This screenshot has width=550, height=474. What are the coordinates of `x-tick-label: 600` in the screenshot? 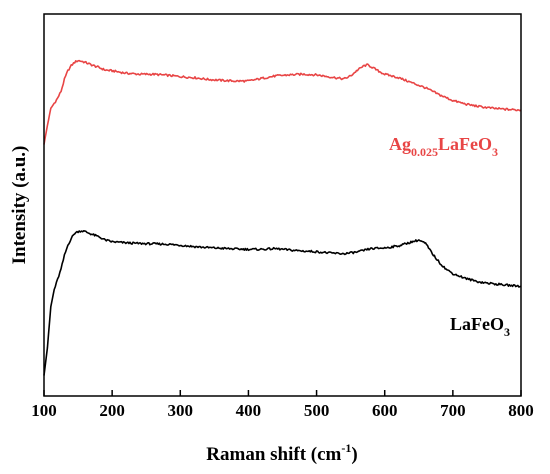 It's located at (385, 410).